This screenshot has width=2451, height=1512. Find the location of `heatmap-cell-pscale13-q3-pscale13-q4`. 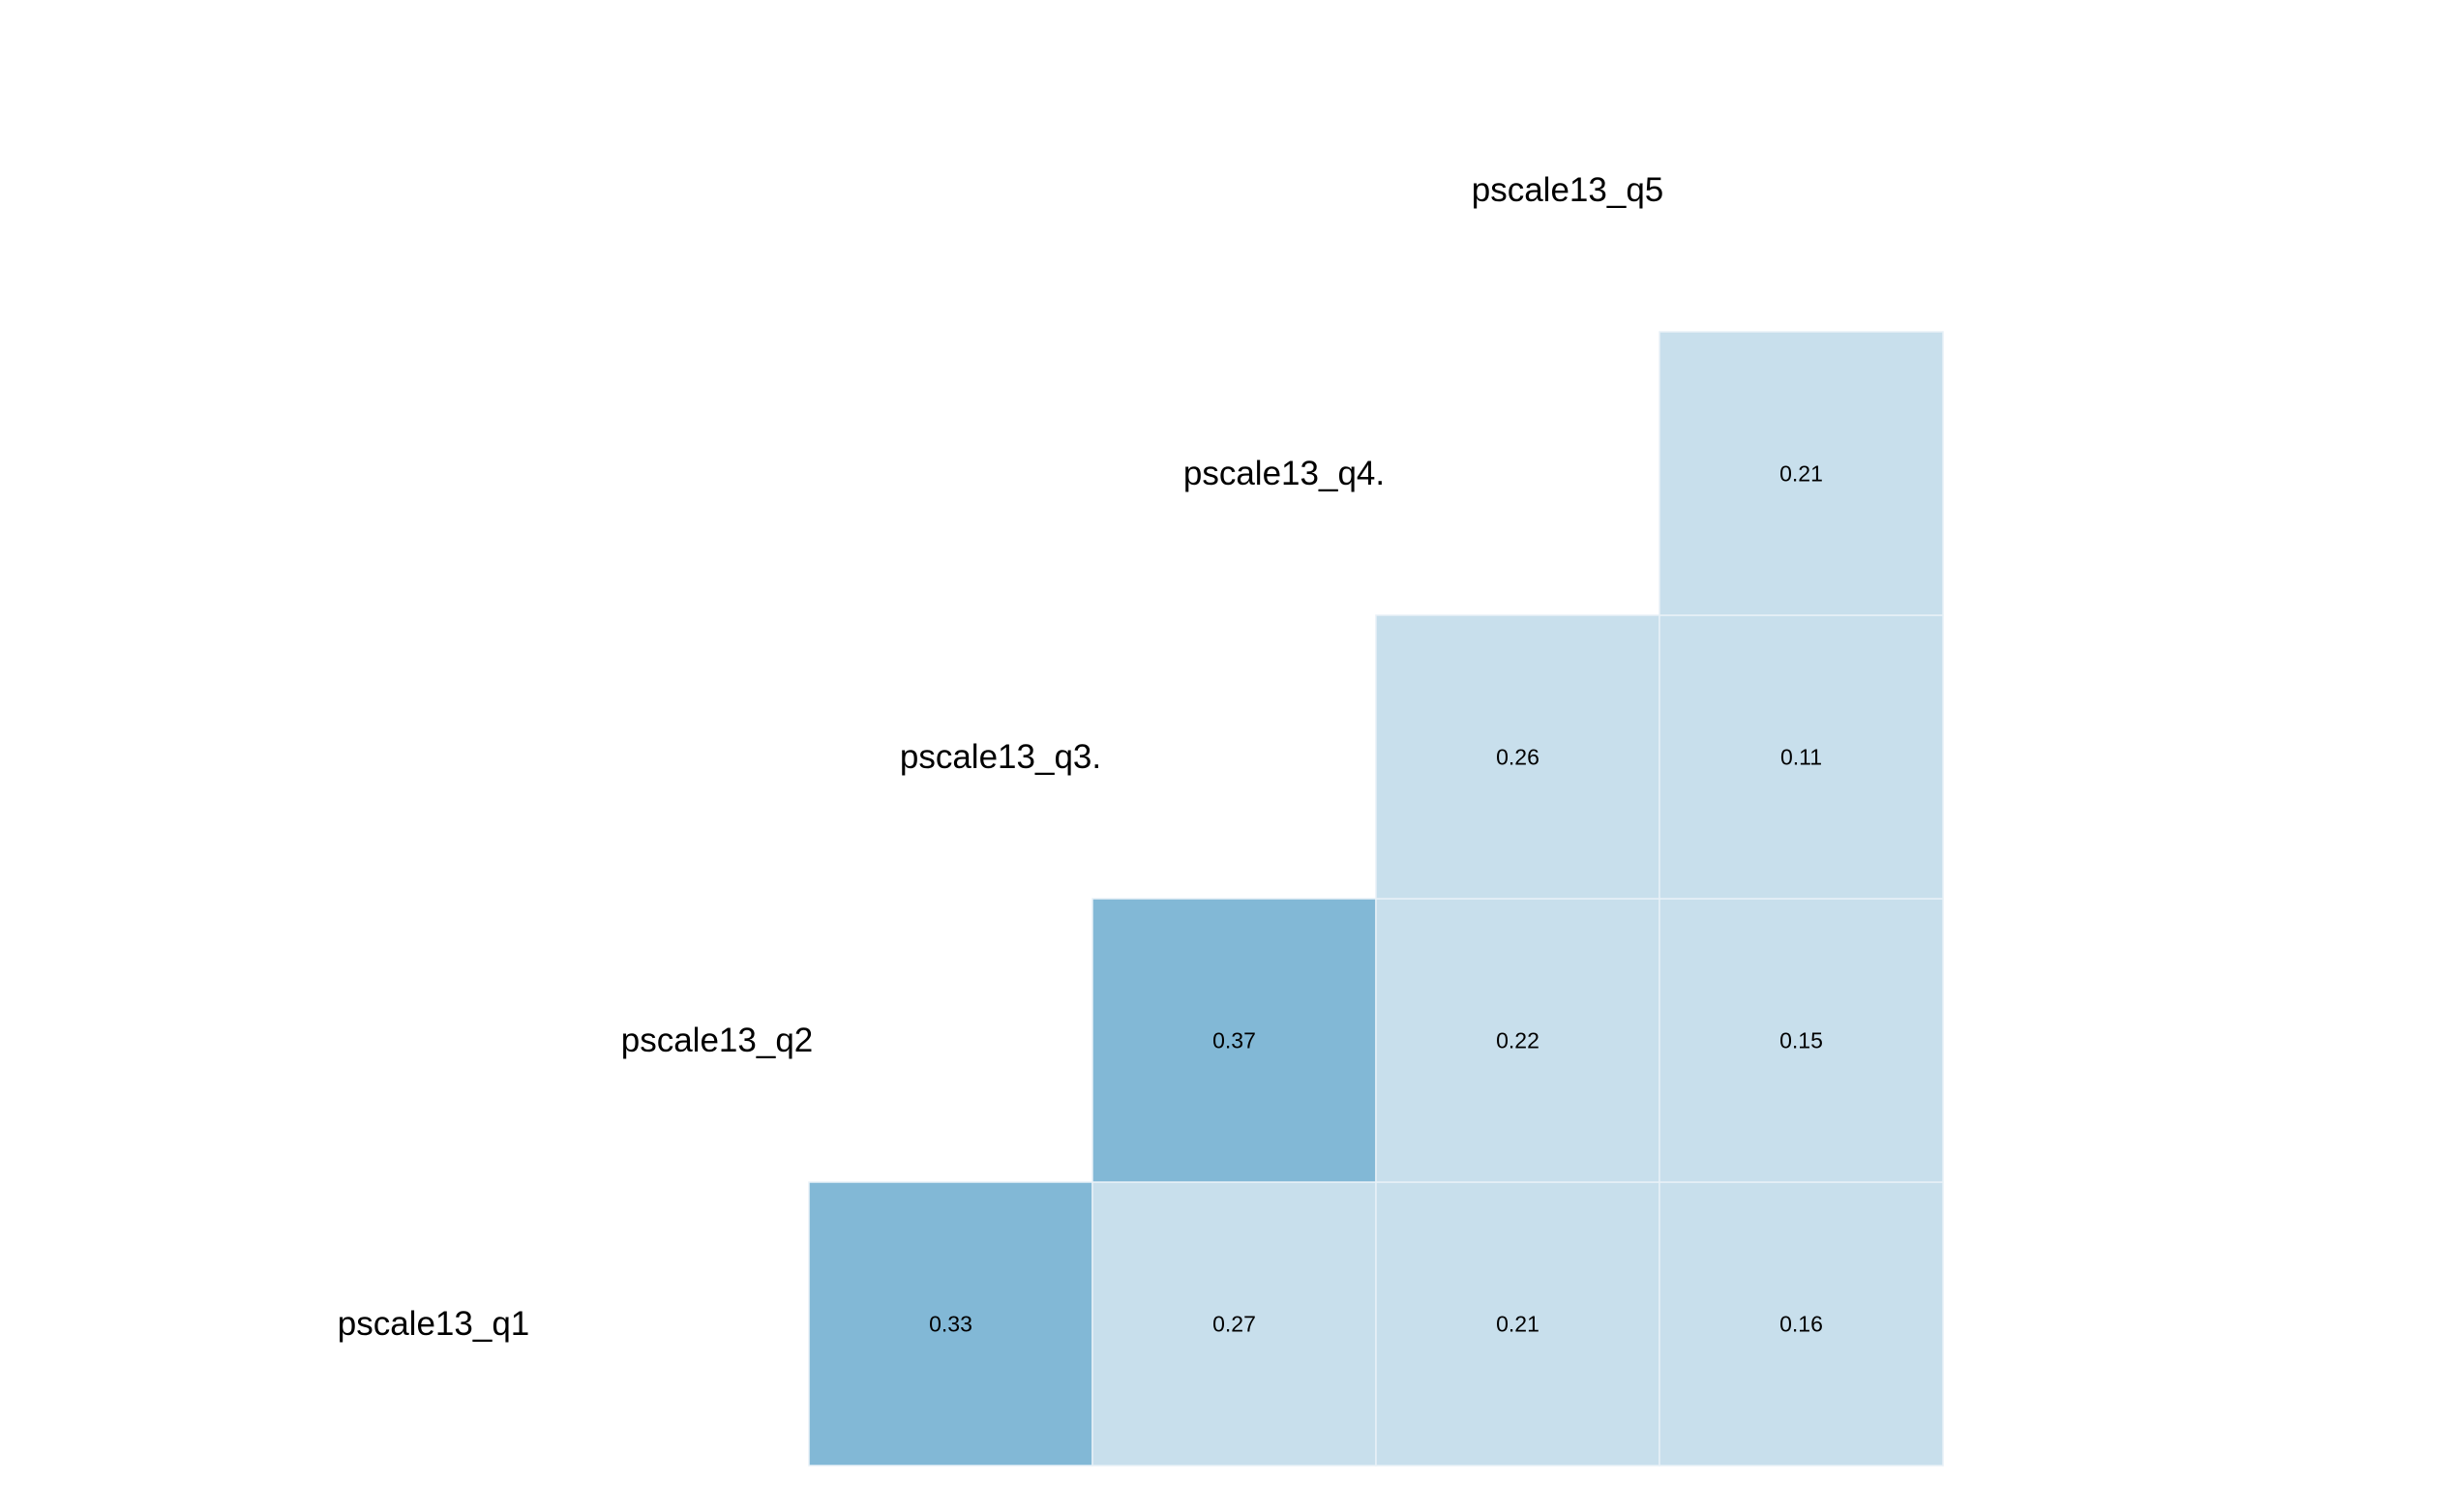

heatmap-cell-pscale13-q3-pscale13-q4 is located at coordinates (1517, 757).